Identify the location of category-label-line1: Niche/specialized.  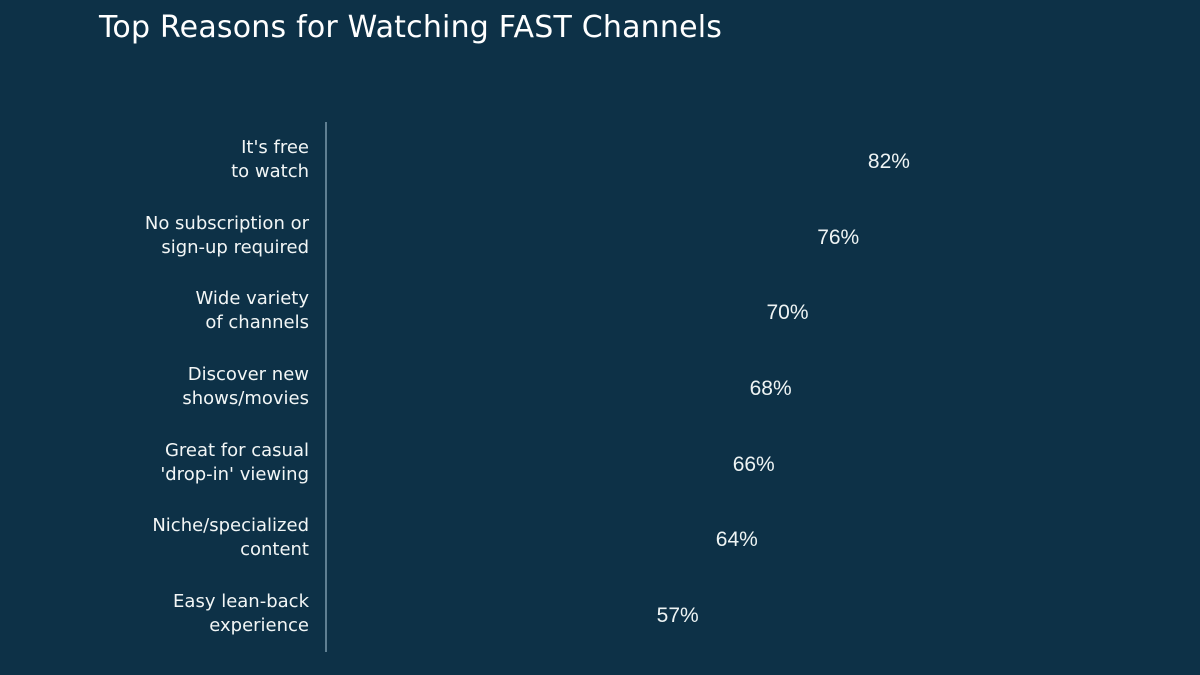
(230, 525).